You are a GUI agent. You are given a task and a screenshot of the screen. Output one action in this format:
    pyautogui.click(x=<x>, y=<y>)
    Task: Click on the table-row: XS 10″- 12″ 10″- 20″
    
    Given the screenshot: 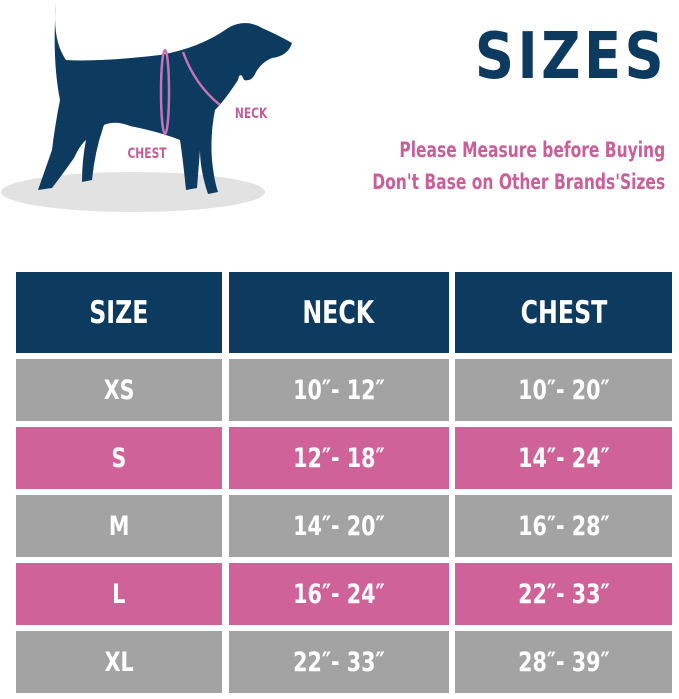 What is the action you would take?
    pyautogui.click(x=344, y=390)
    